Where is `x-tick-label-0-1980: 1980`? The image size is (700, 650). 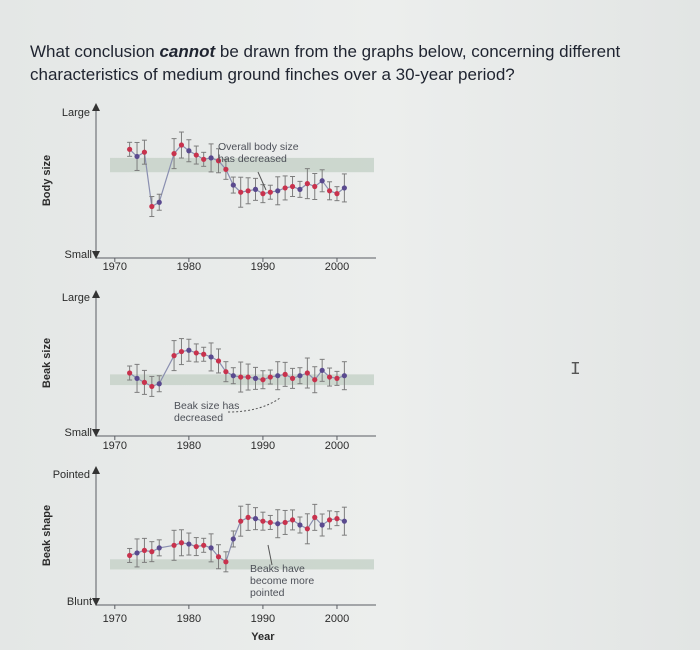 x-tick-label-0-1980: 1980 is located at coordinates (189, 267).